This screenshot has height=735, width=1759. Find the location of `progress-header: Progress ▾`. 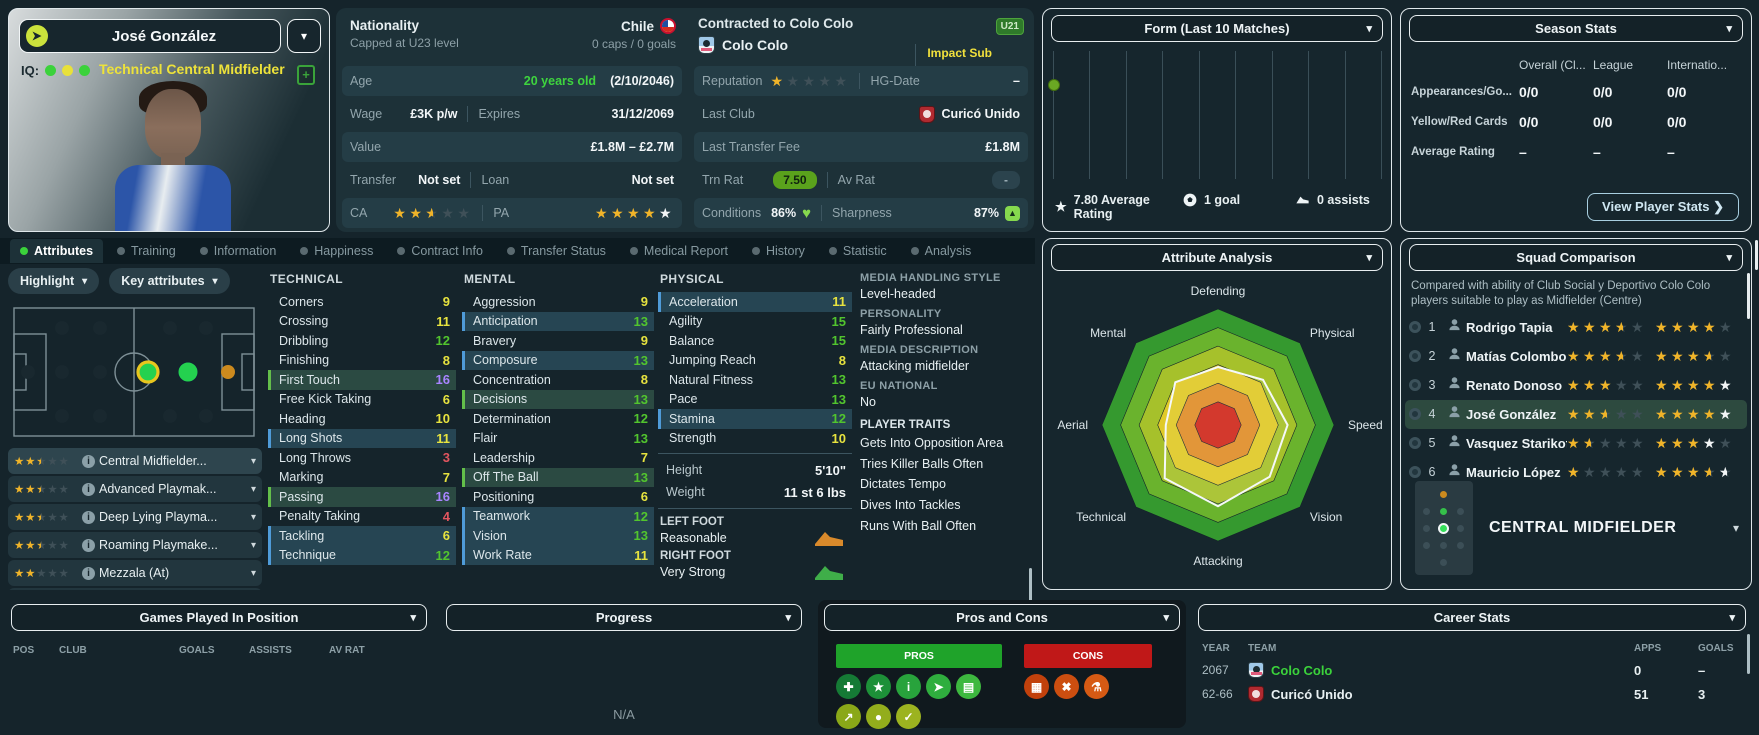

progress-header: Progress ▾ is located at coordinates (624, 617).